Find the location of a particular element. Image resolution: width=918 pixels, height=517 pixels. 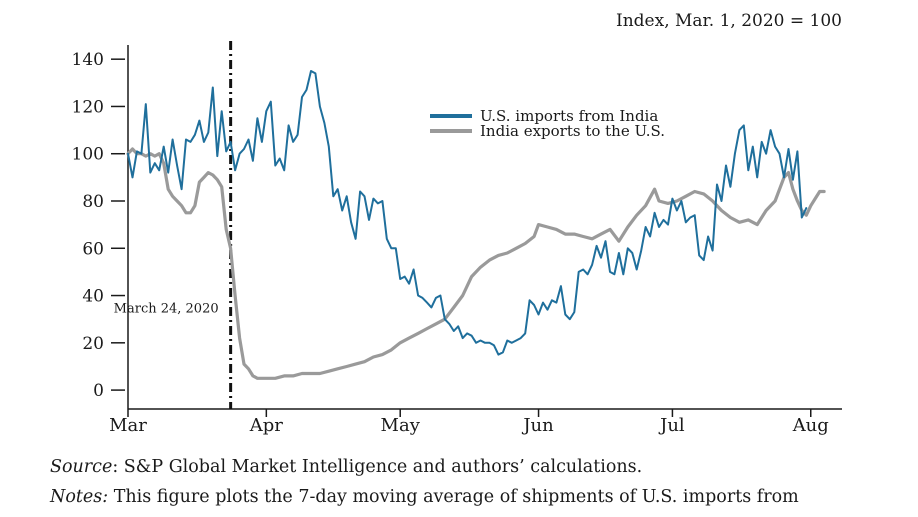

lockdown-marker-label: March 24, 2020 is located at coordinates (166, 308).